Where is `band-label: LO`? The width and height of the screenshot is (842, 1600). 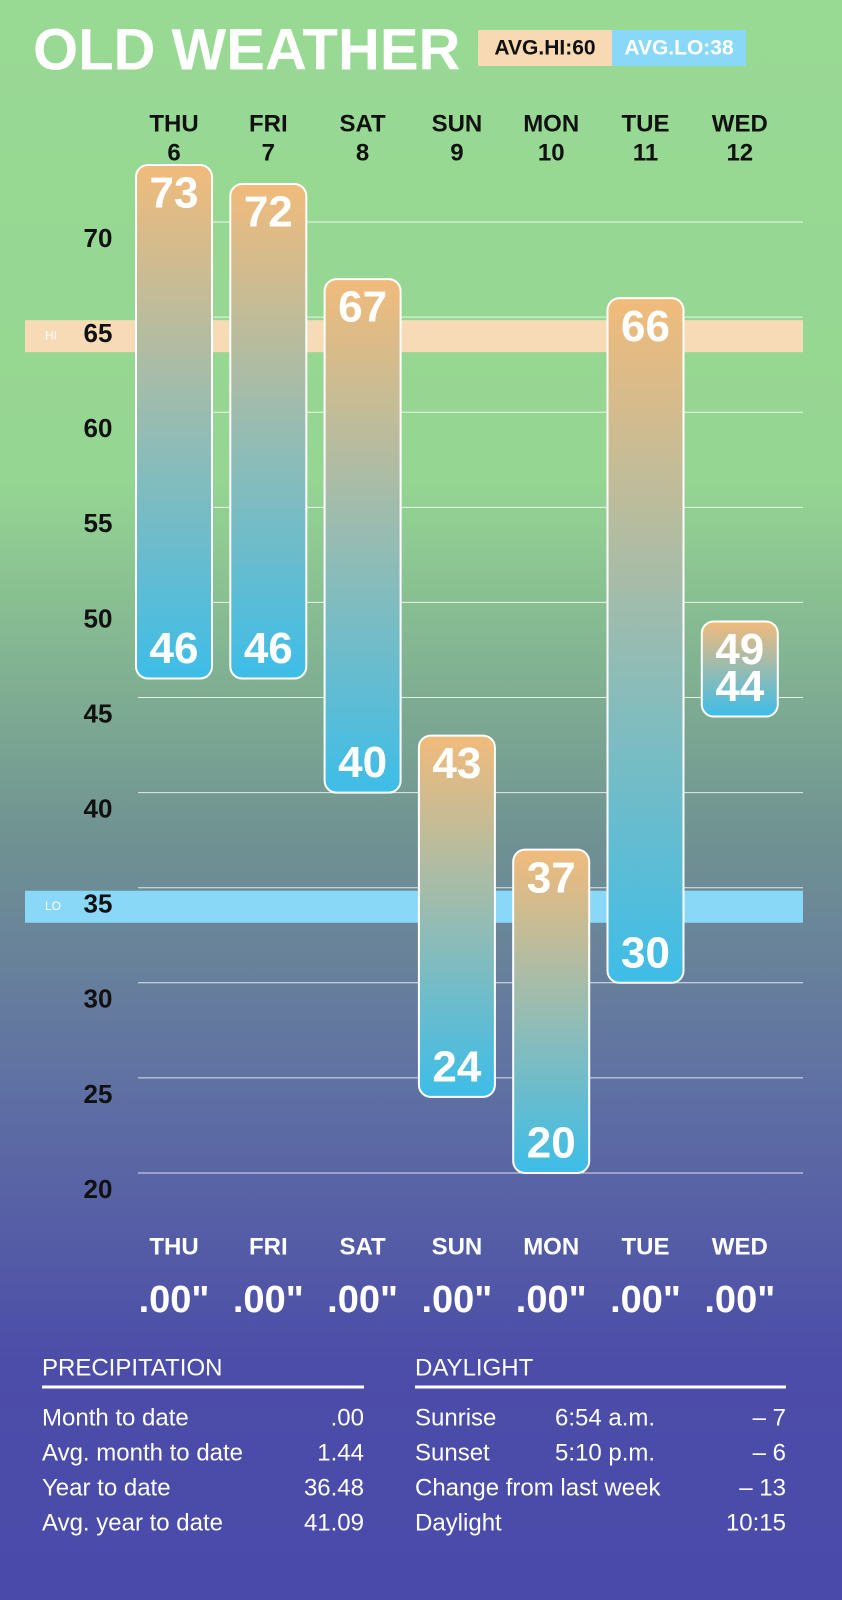
band-label: LO is located at coordinates (53, 906).